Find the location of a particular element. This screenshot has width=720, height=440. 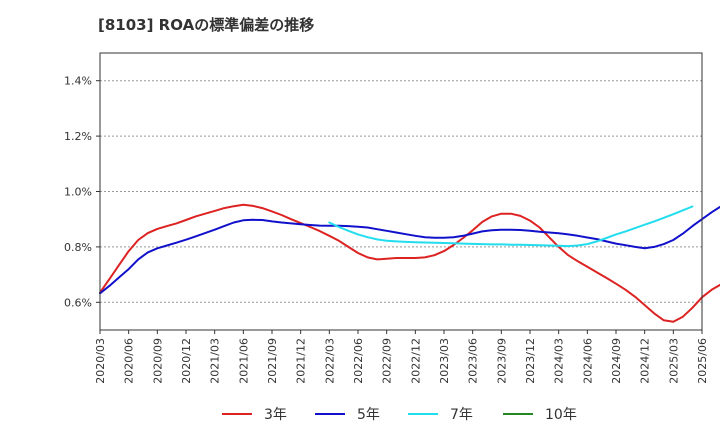

y-axis-ticks: 0.6% 0.8% 1.0% 1.2% 1.4% is located at coordinates (82, 192).